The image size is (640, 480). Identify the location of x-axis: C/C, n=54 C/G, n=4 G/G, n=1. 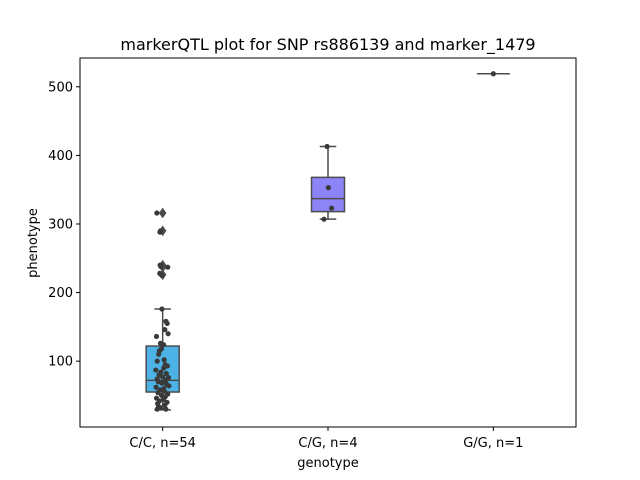
(326, 439).